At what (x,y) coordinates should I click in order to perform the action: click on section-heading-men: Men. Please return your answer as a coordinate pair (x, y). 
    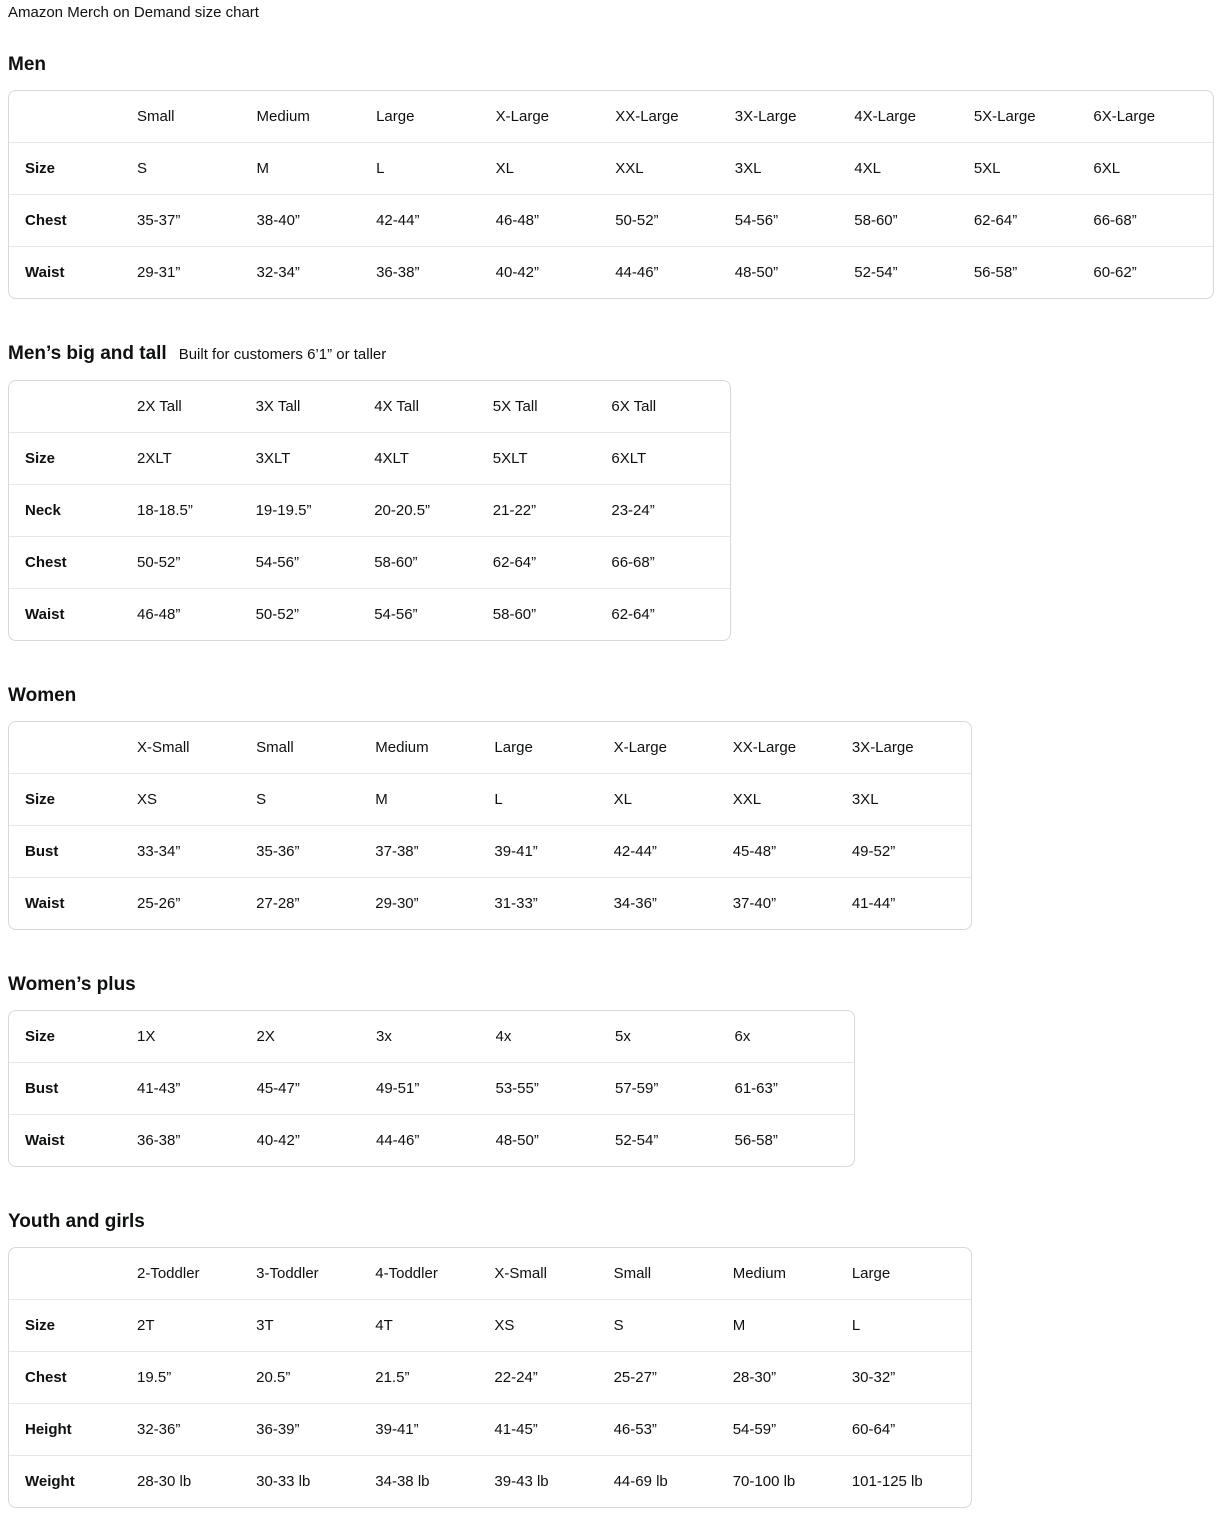
    Looking at the image, I should click on (611, 65).